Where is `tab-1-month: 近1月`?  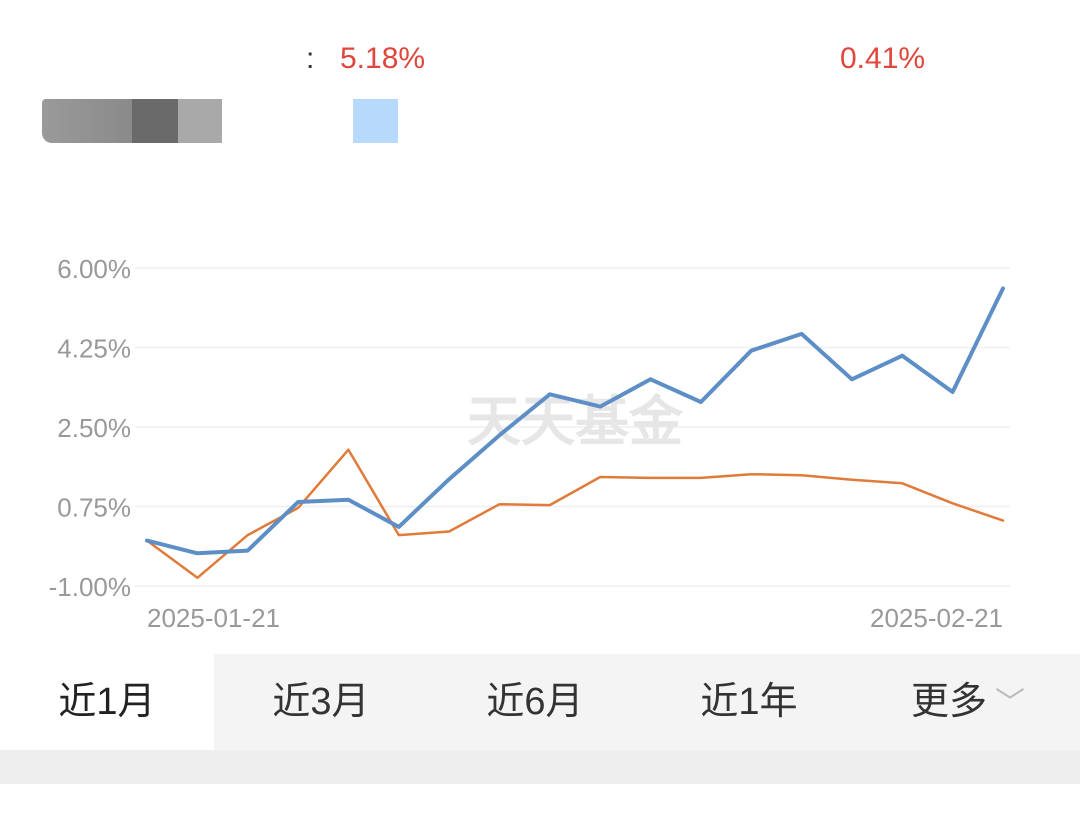 tab-1-month: 近1月 is located at coordinates (107, 702).